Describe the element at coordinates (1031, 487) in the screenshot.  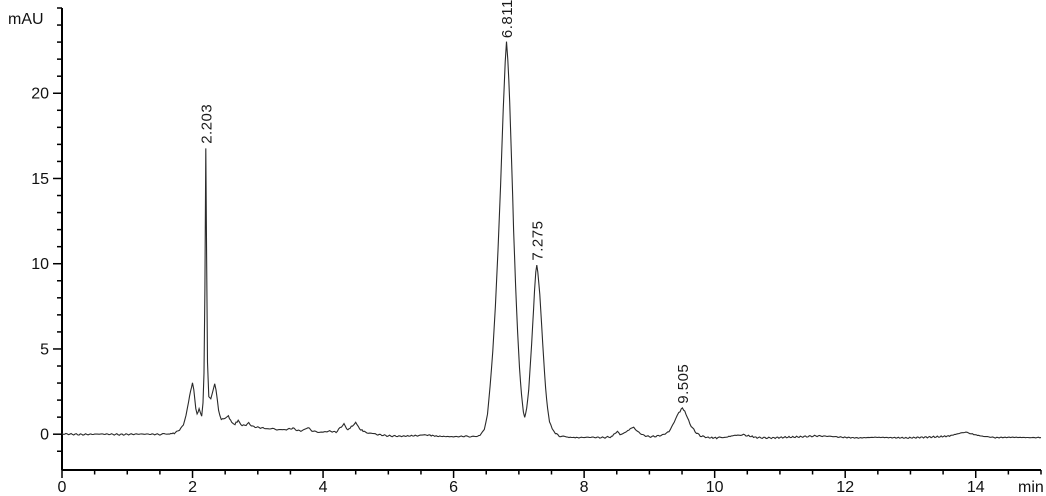
I see `x-axis-unit-label: min` at that location.